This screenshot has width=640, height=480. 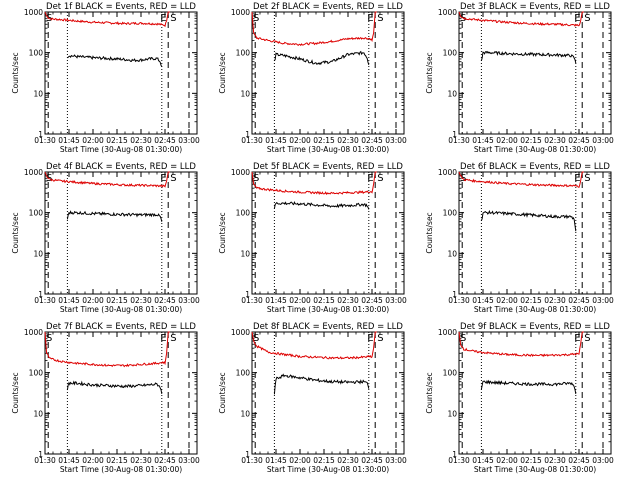 I want to click on y-tick-label: 100, so click(x=36, y=53).